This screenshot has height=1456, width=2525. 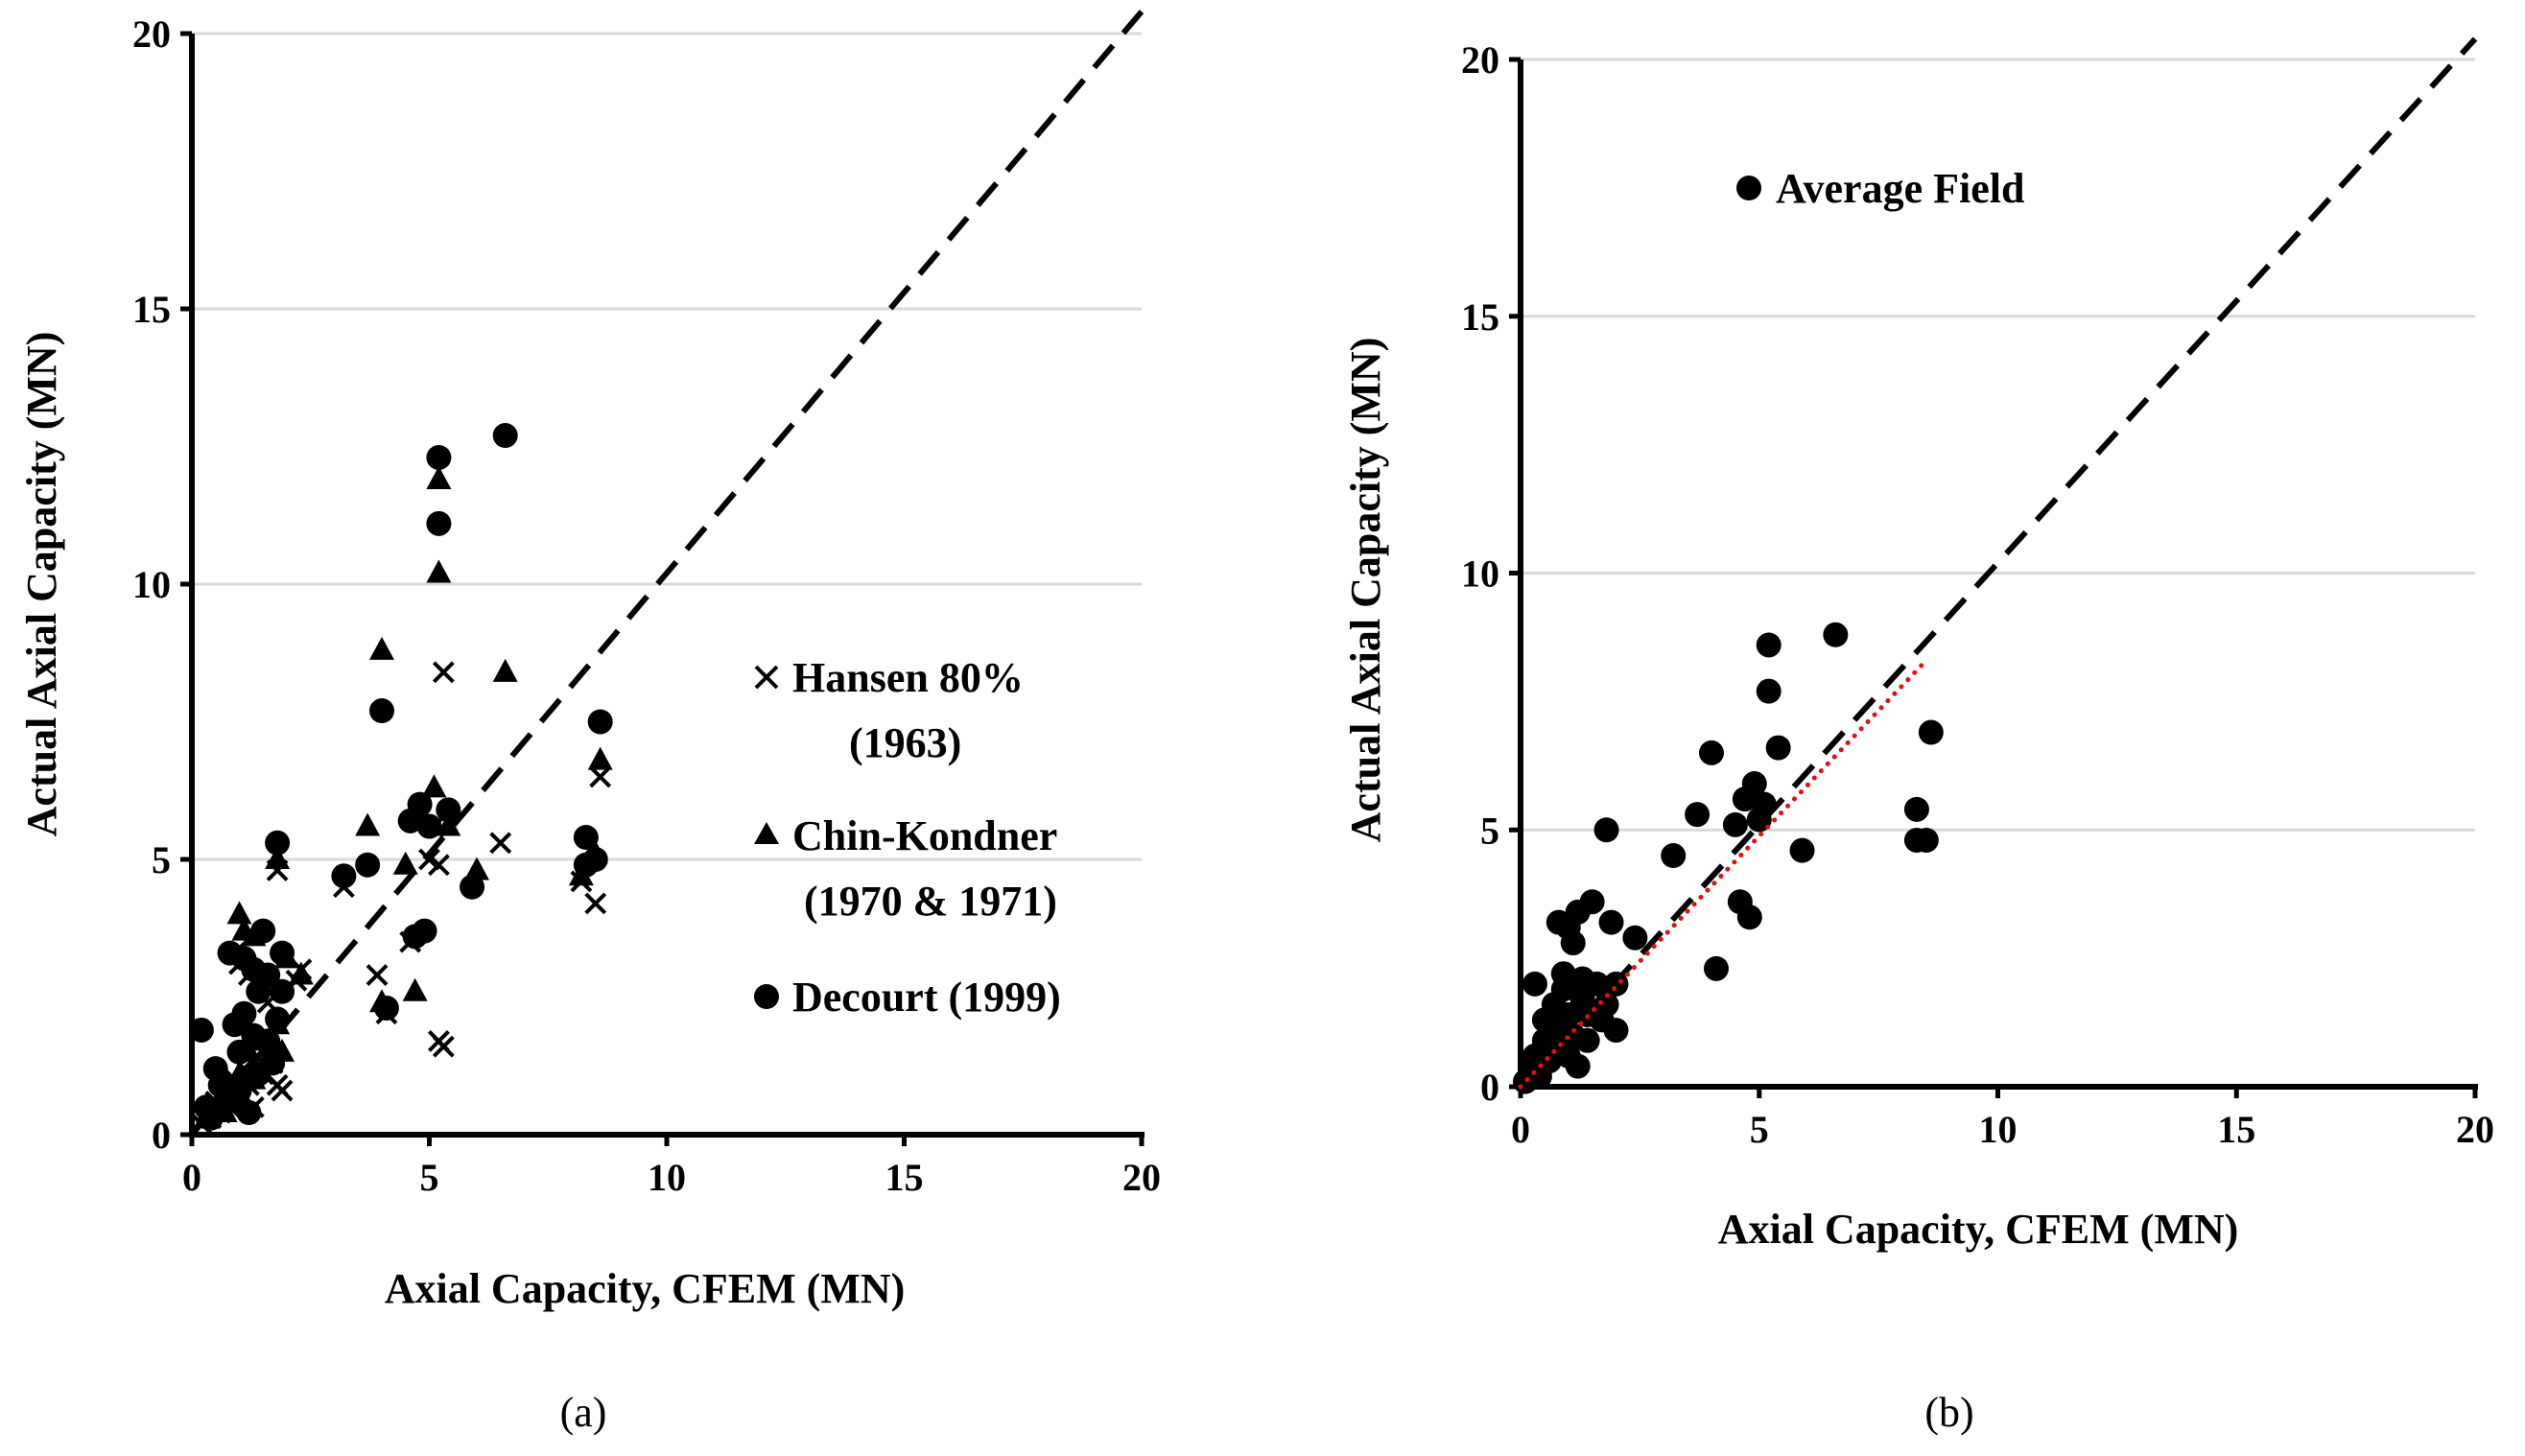 I want to click on x-tick-label: 10, so click(x=1998, y=1130).